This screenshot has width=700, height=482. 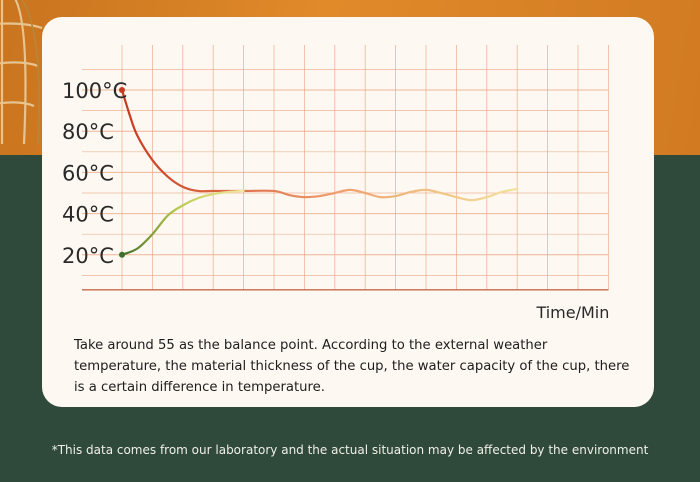 I want to click on y-tick-label: 100°C, so click(x=94, y=91).